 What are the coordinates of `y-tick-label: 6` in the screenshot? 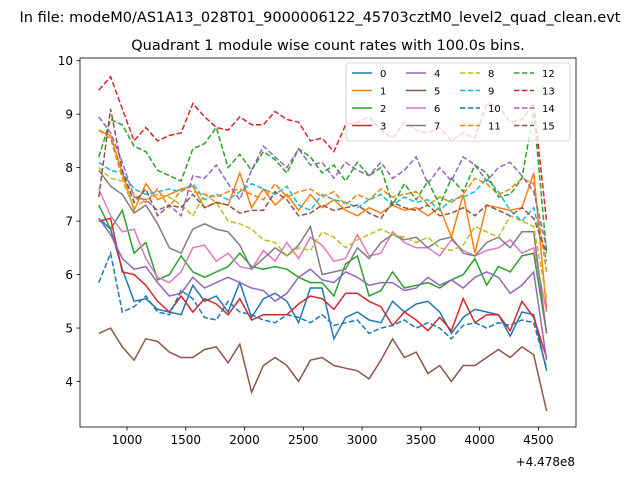 It's located at (69, 275).